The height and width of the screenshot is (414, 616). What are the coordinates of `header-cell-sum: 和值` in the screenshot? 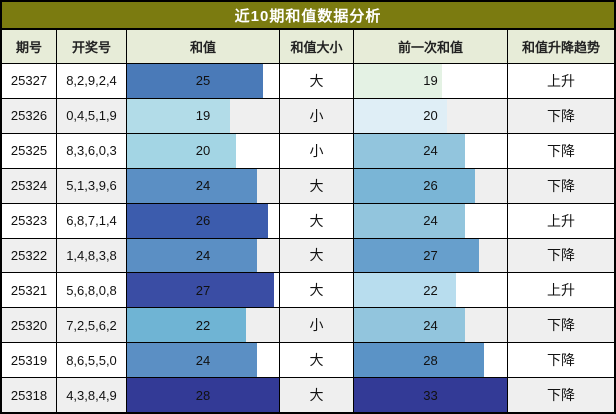 It's located at (203, 46).